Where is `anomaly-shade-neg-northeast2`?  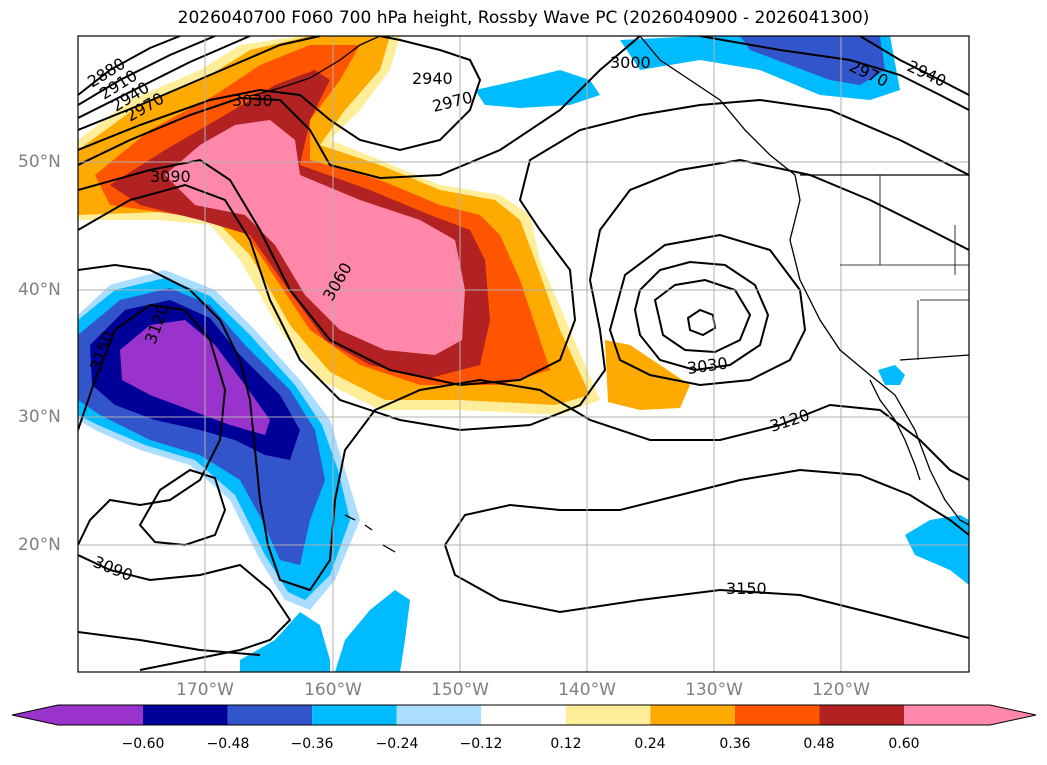
anomaly-shade-neg-northeast2 is located at coordinates (812, 60).